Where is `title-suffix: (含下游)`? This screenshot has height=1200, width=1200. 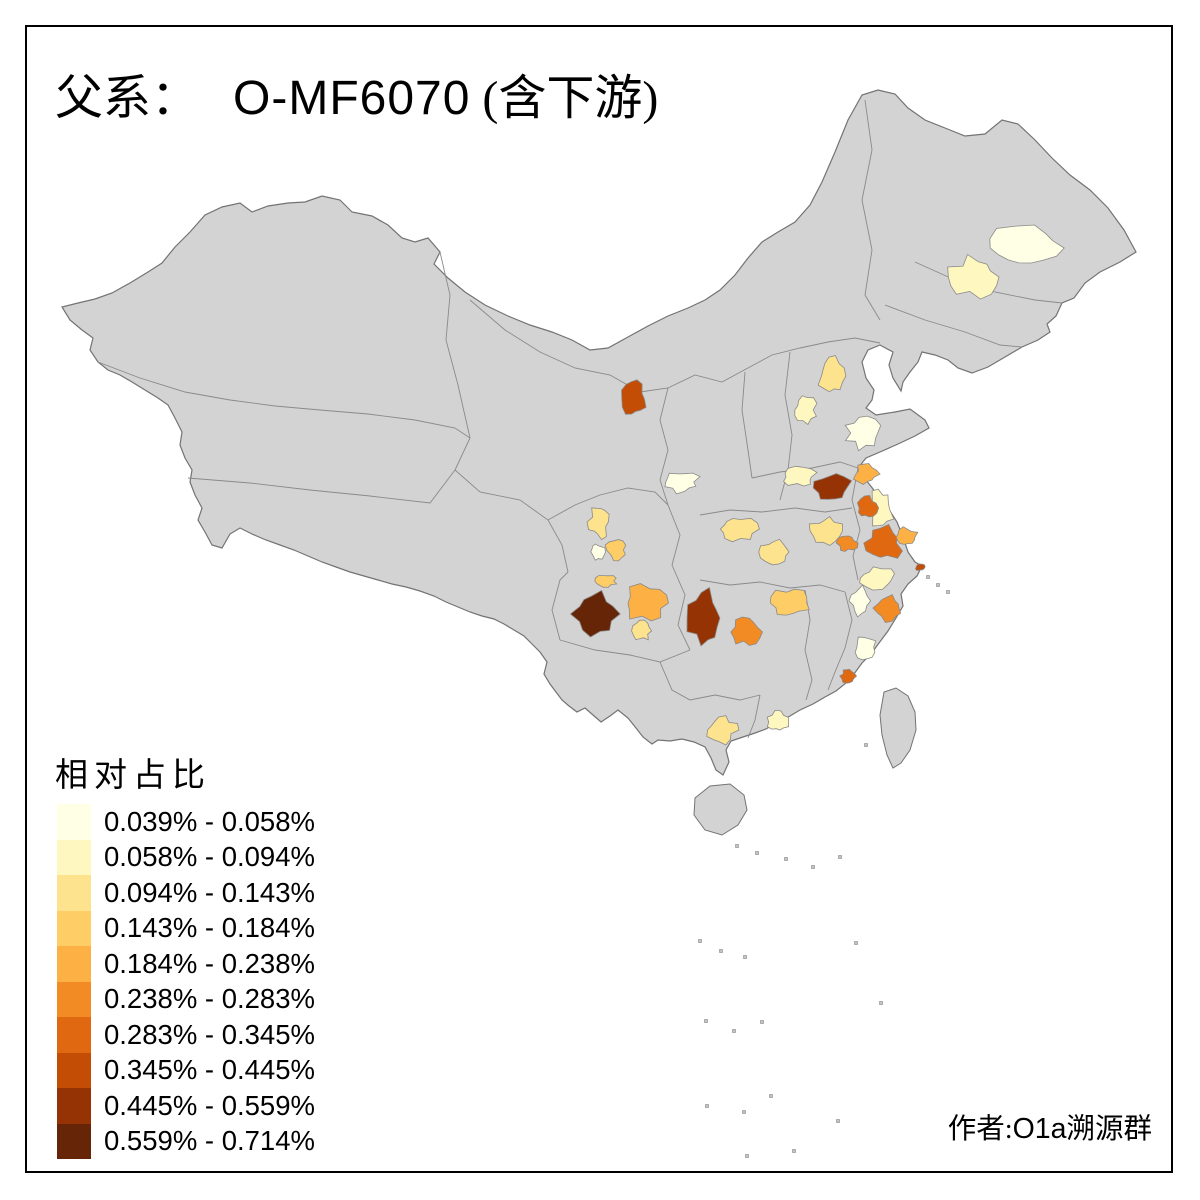 title-suffix: (含下游) is located at coordinates (564, 98).